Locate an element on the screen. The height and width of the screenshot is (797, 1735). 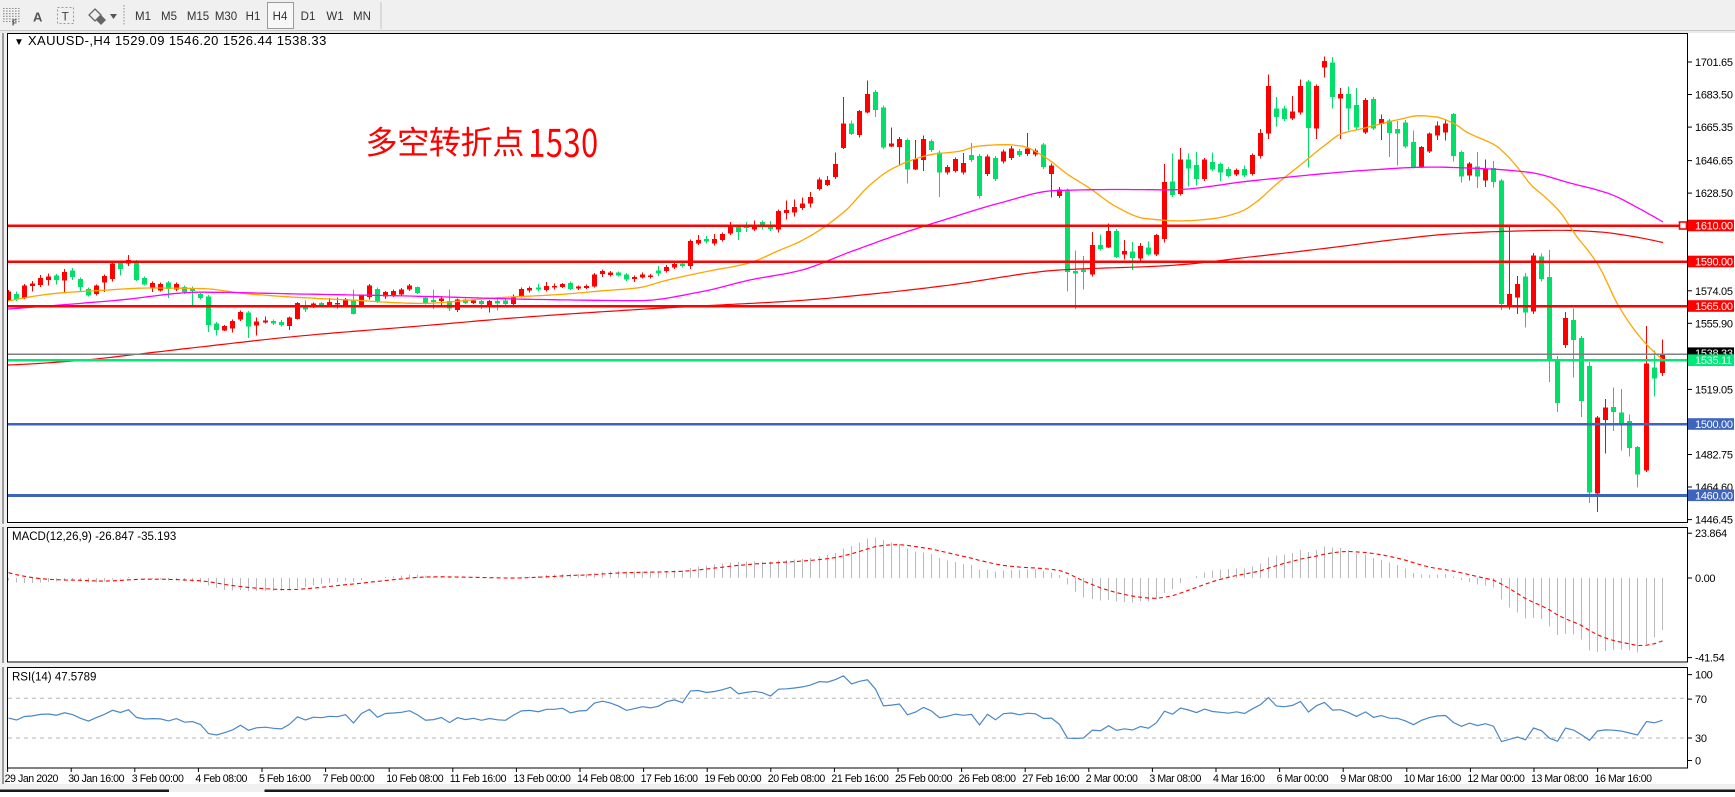
svg-text: MACD(12,26,9) -26.847 -35.193 is located at coordinates (94, 537).